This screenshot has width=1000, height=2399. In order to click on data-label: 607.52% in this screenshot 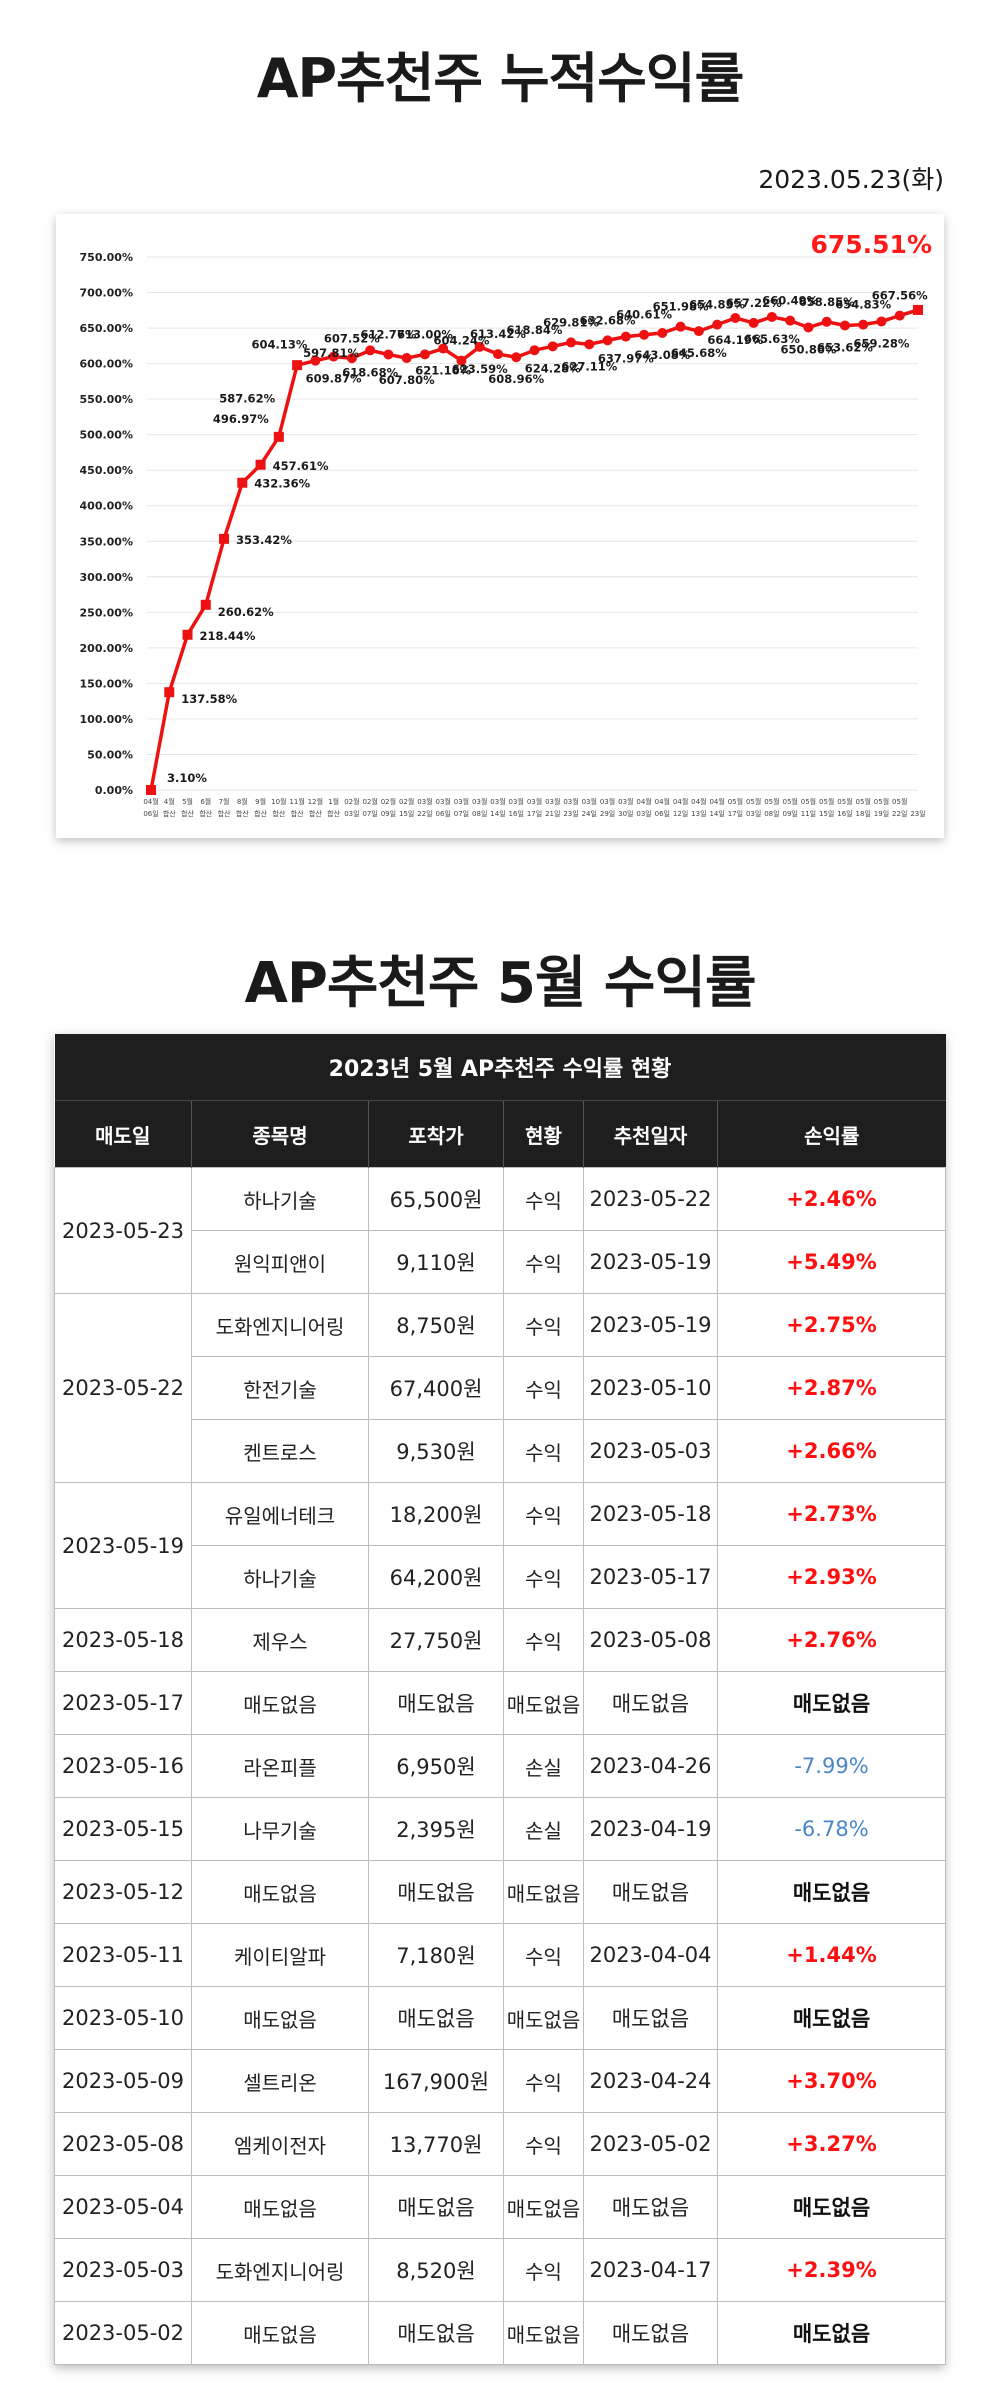, I will do `click(352, 338)`.